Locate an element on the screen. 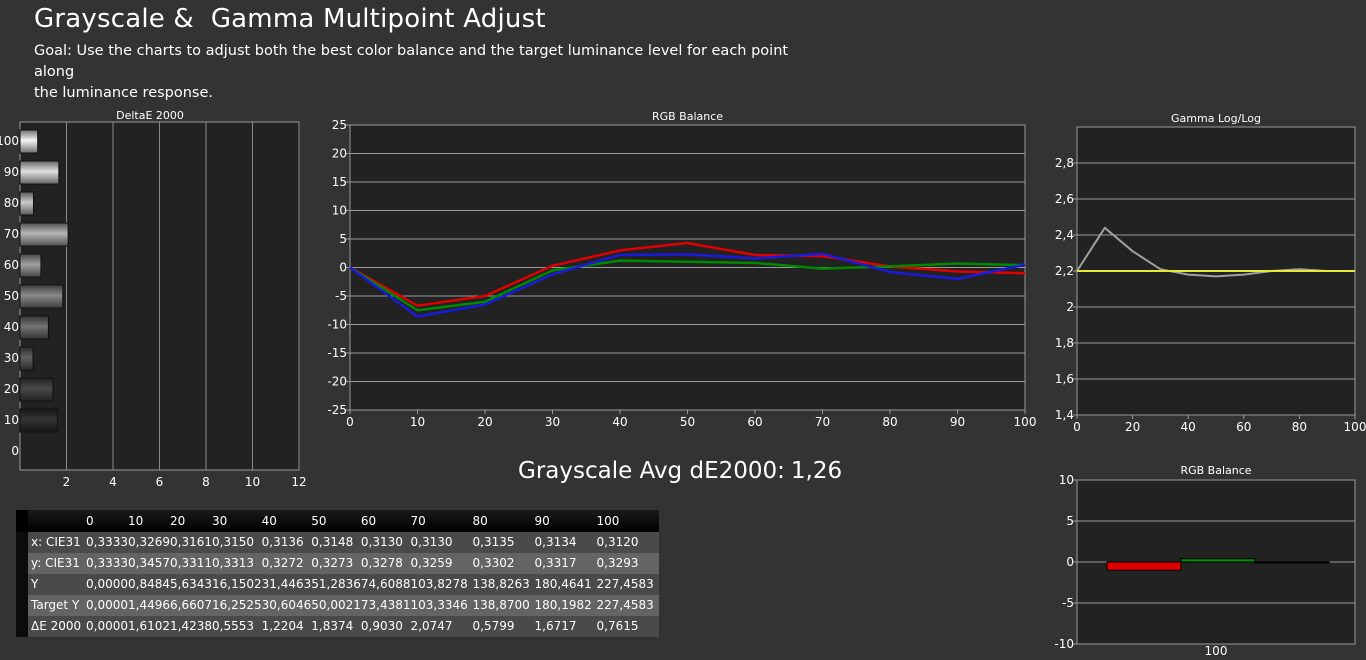  y-tick-label: 60 is located at coordinates (11, 265).